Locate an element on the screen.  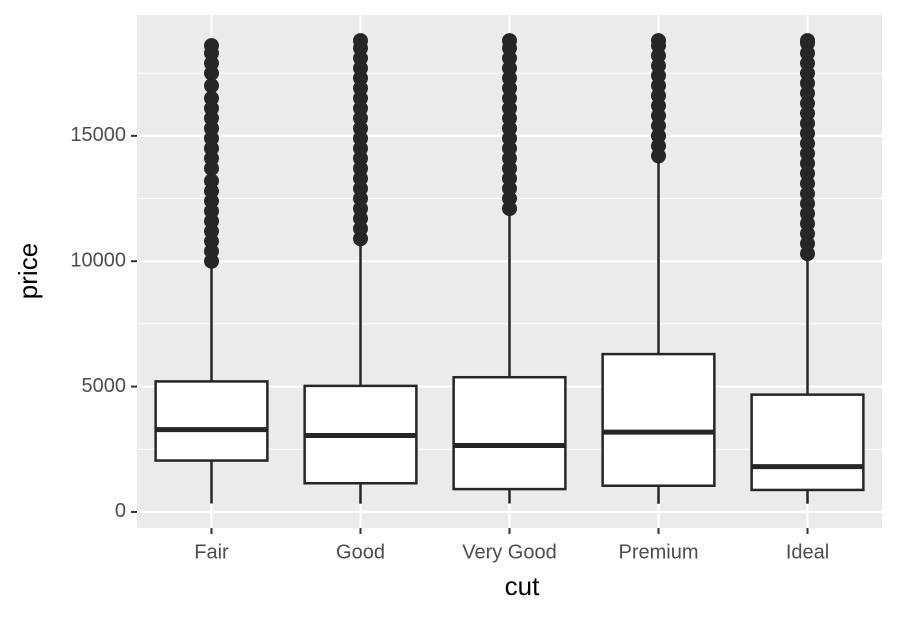
y-axis-title: price is located at coordinates (28, 271).